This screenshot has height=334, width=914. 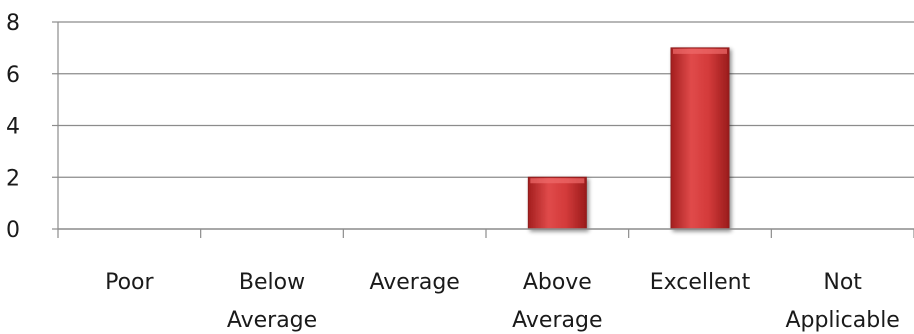 What do you see at coordinates (842, 282) in the screenshot?
I see `x-category-label-line: Not` at bounding box center [842, 282].